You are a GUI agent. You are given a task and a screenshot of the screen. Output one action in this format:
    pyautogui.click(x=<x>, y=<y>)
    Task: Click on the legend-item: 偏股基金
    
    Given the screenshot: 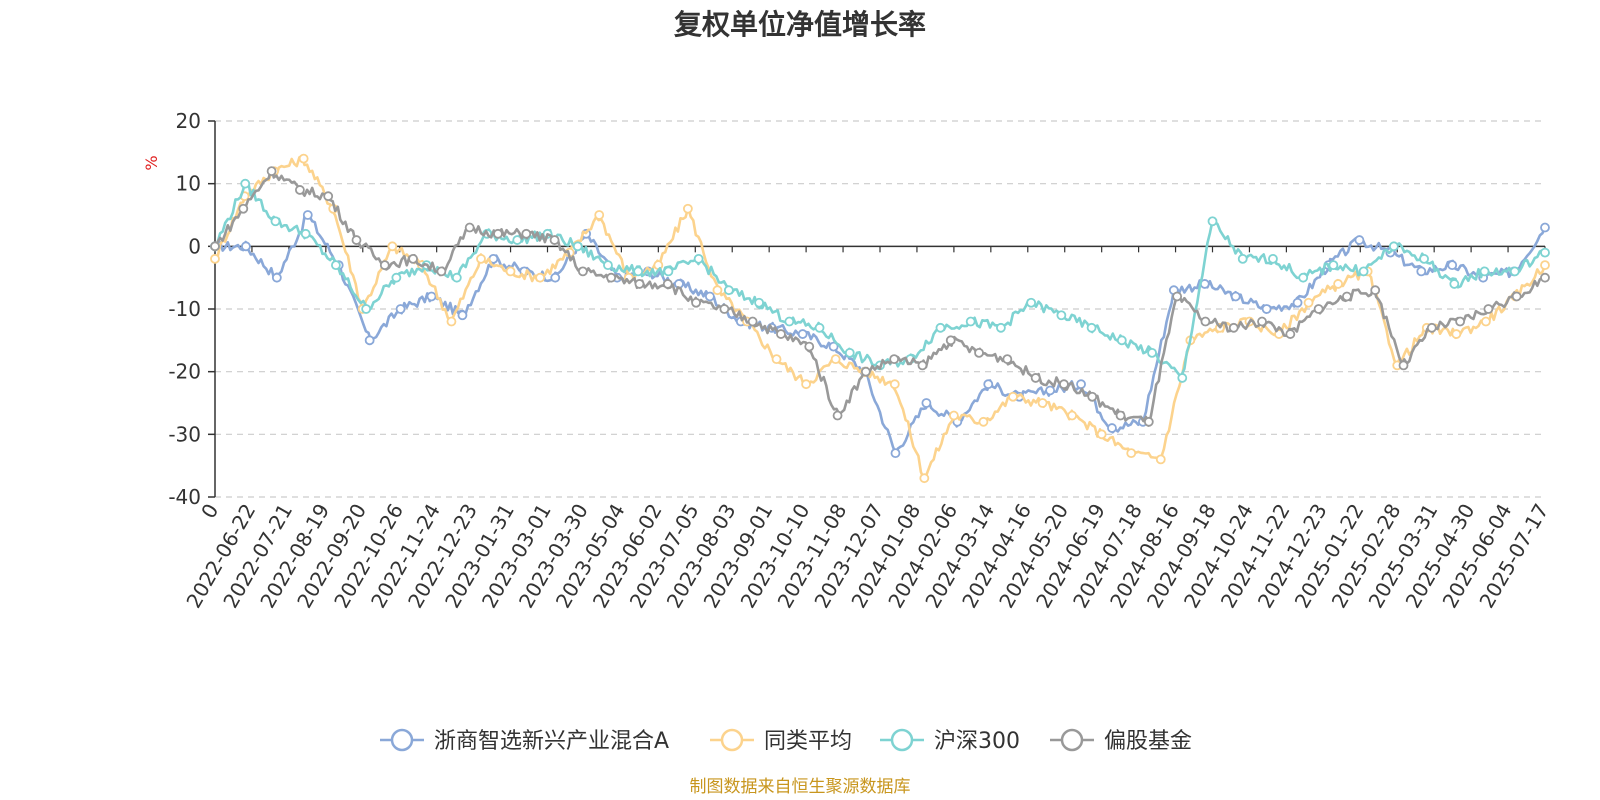 What is the action you would take?
    pyautogui.click(x=1121, y=741)
    